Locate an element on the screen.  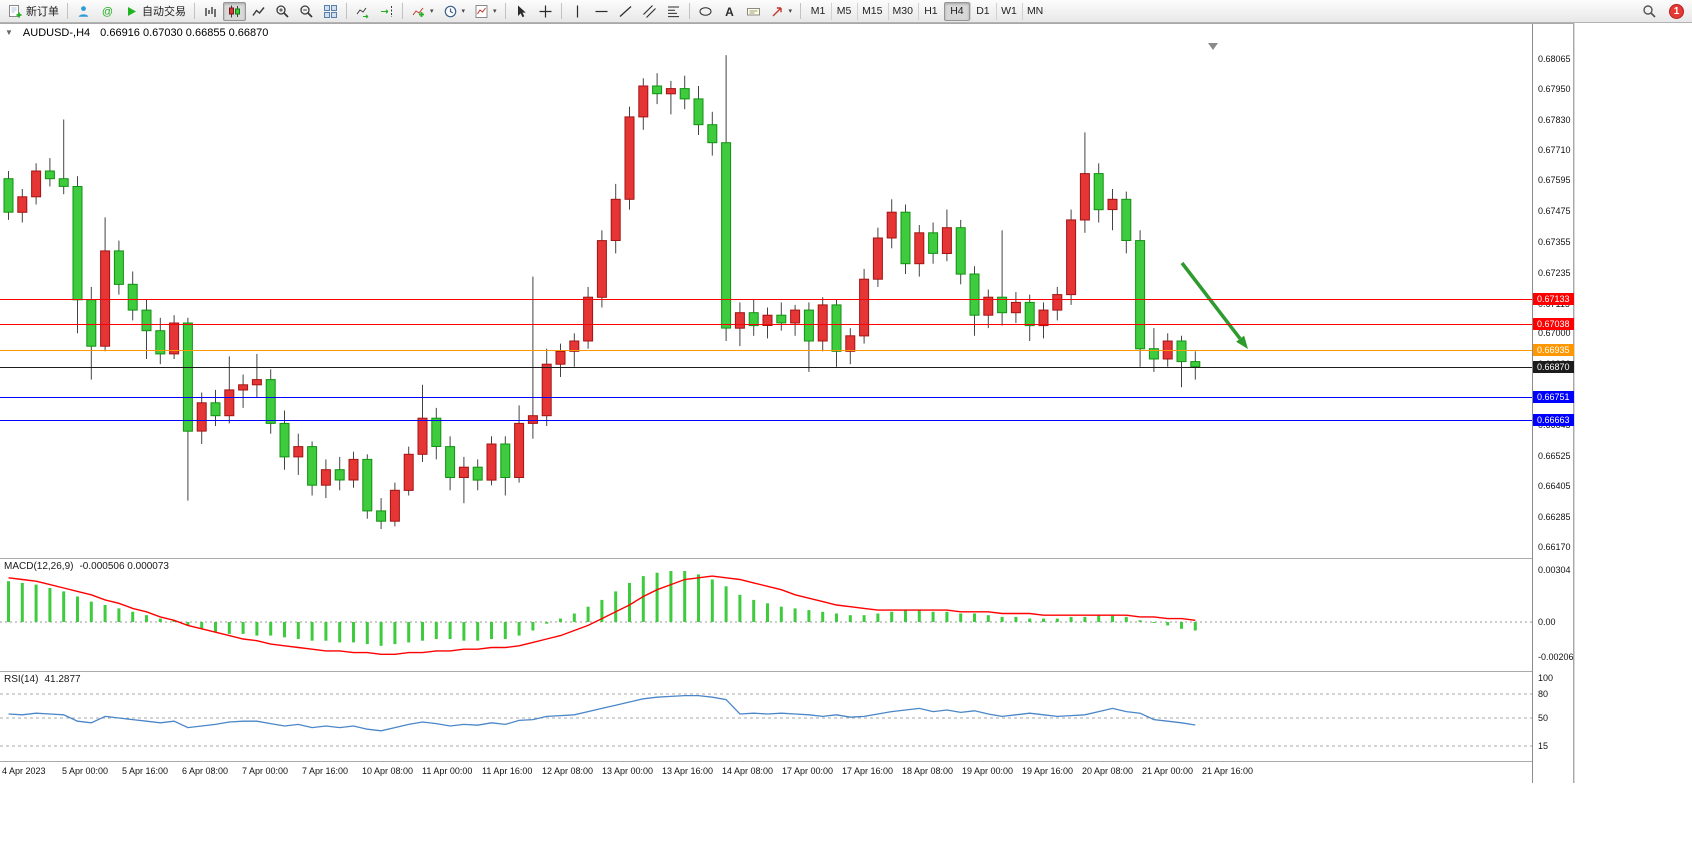
chart-bars-button is located at coordinates (210, 11).